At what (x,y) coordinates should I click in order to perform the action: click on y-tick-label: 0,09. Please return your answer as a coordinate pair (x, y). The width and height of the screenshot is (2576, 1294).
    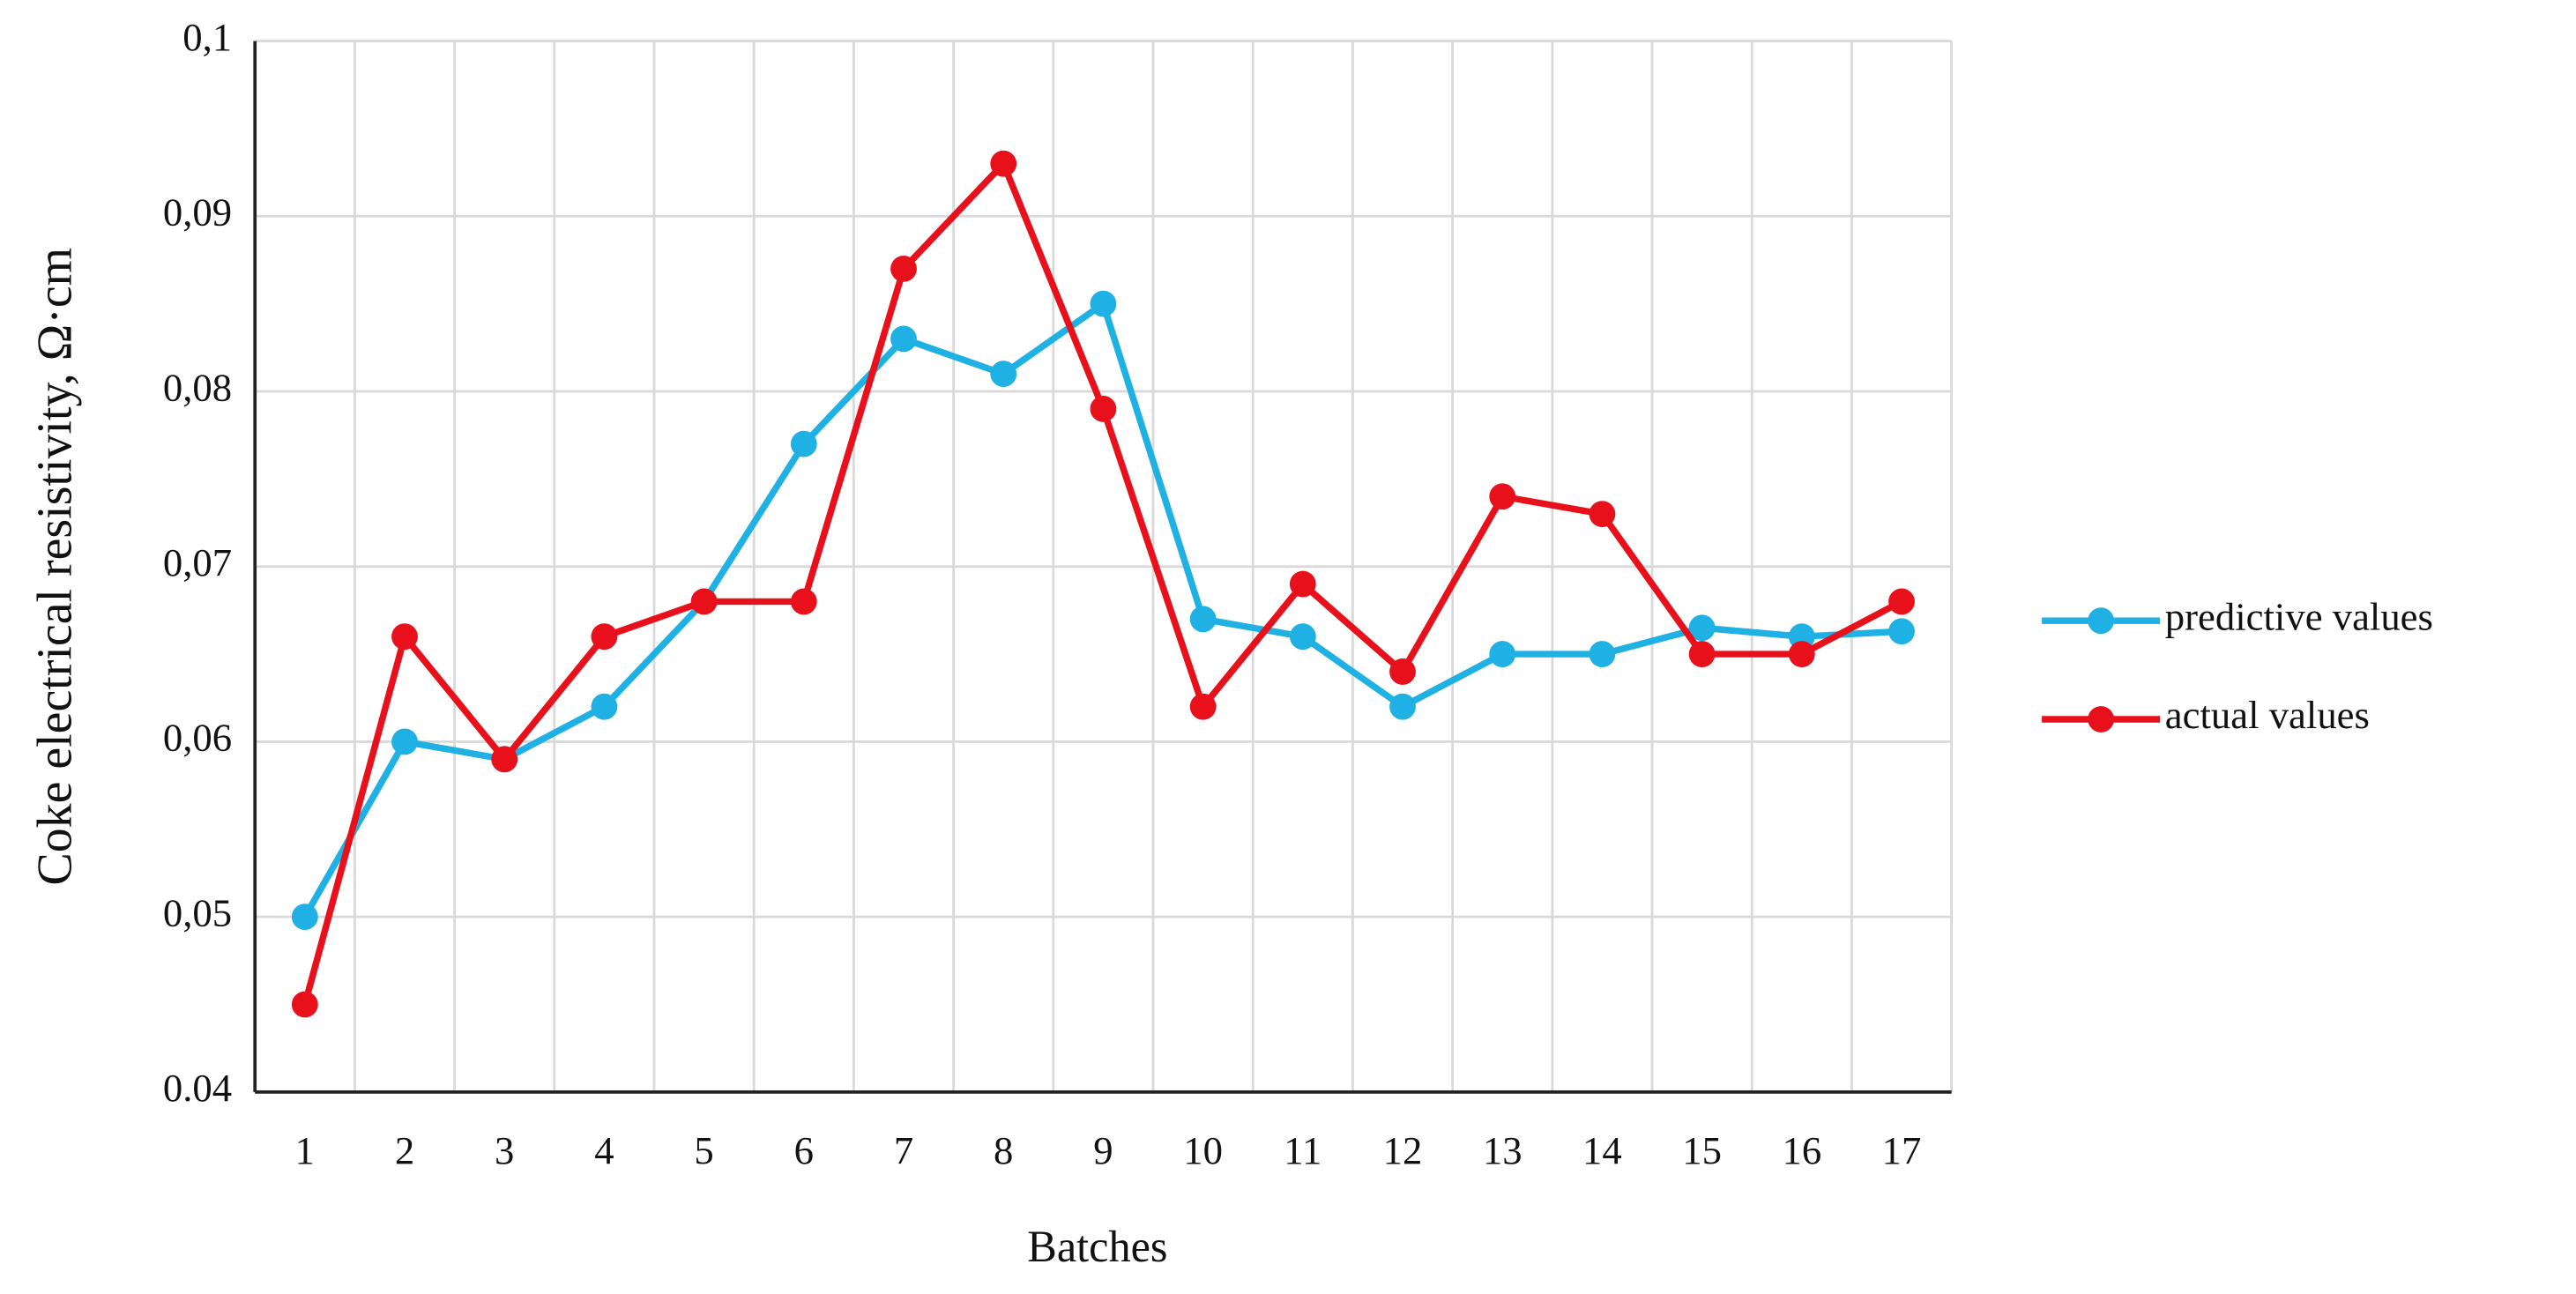
    Looking at the image, I should click on (197, 212).